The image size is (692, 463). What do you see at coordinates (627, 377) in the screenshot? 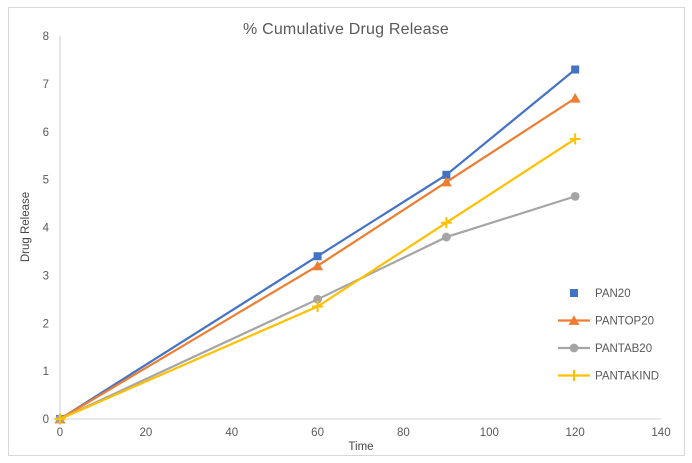
I see `legend-label-pantakind: PANTAKIND` at bounding box center [627, 377].